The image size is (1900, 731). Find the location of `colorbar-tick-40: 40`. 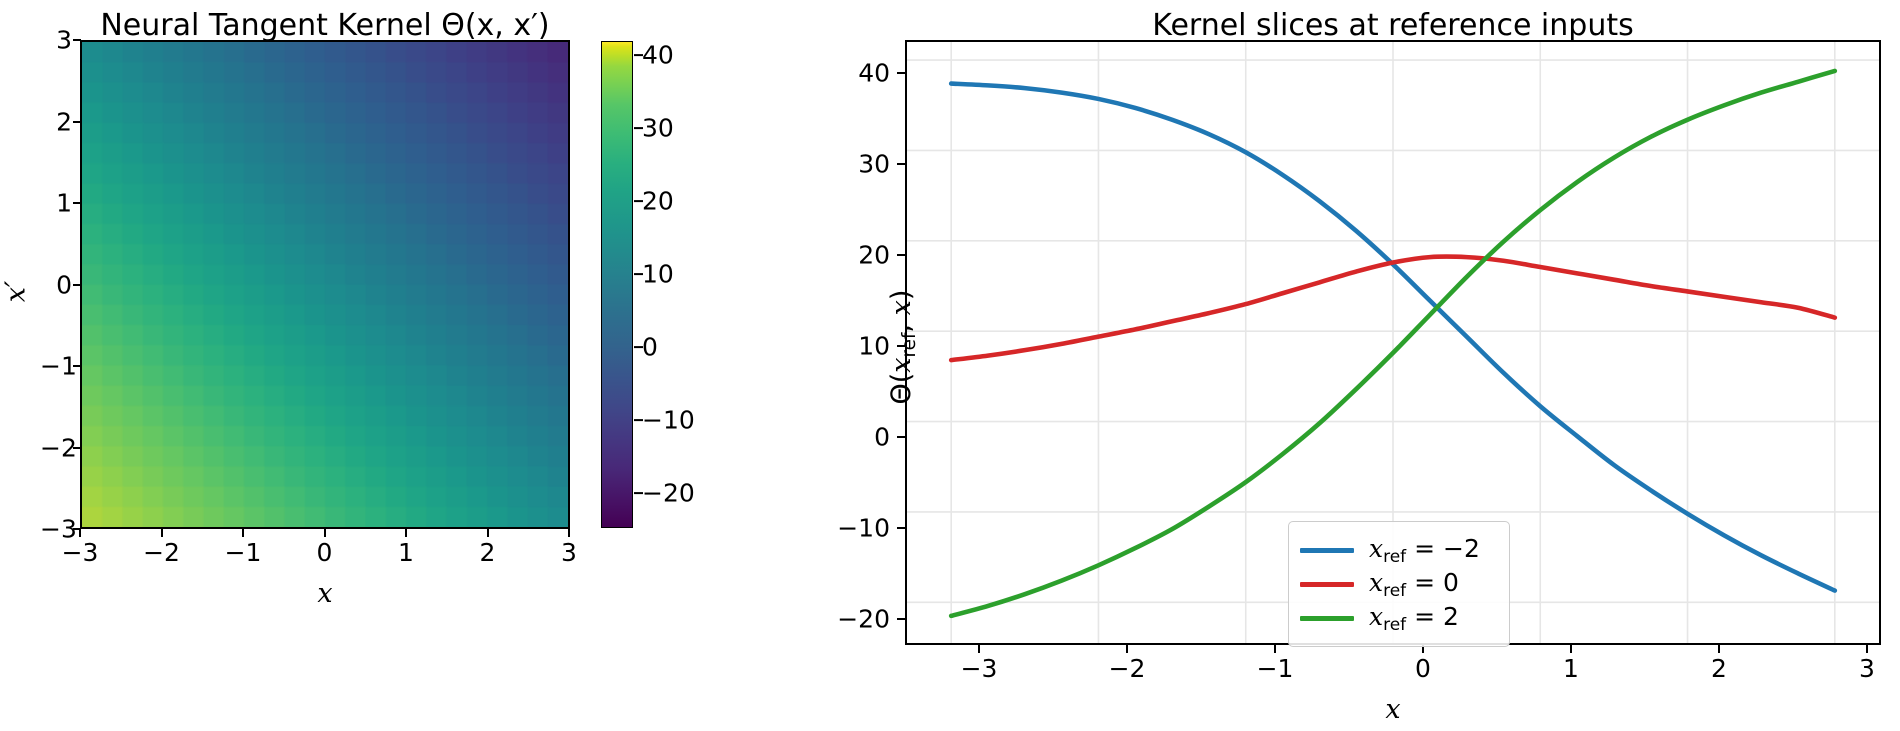

colorbar-tick-40: 40 is located at coordinates (658, 55).